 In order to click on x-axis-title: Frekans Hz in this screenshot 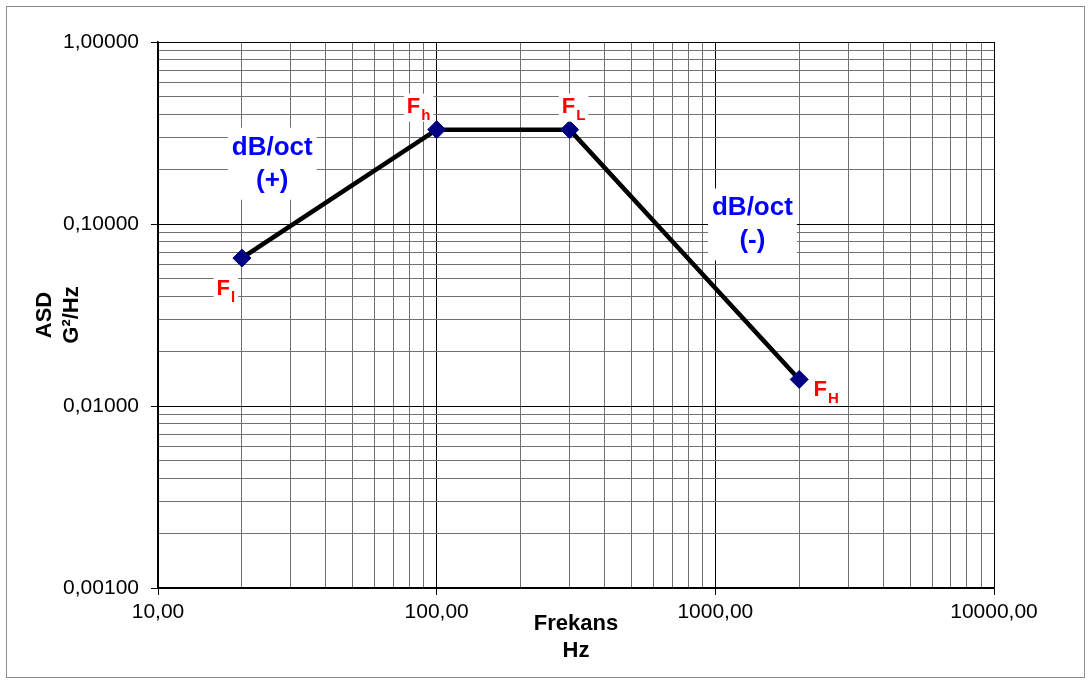, I will do `click(576, 636)`.